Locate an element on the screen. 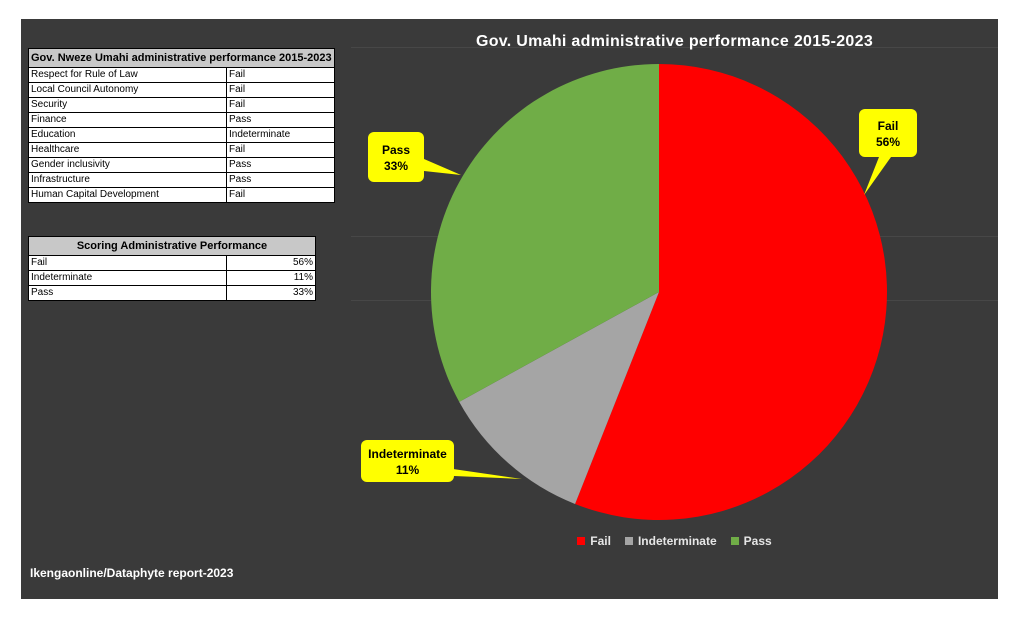 The image size is (1024, 622). chart-legend: Fail Indeterminate Pass is located at coordinates (674, 541).